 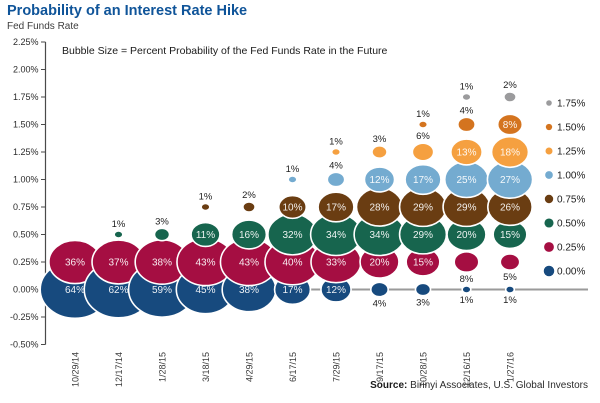 What do you see at coordinates (75, 263) in the screenshot?
I see `bubble-label: 36%` at bounding box center [75, 263].